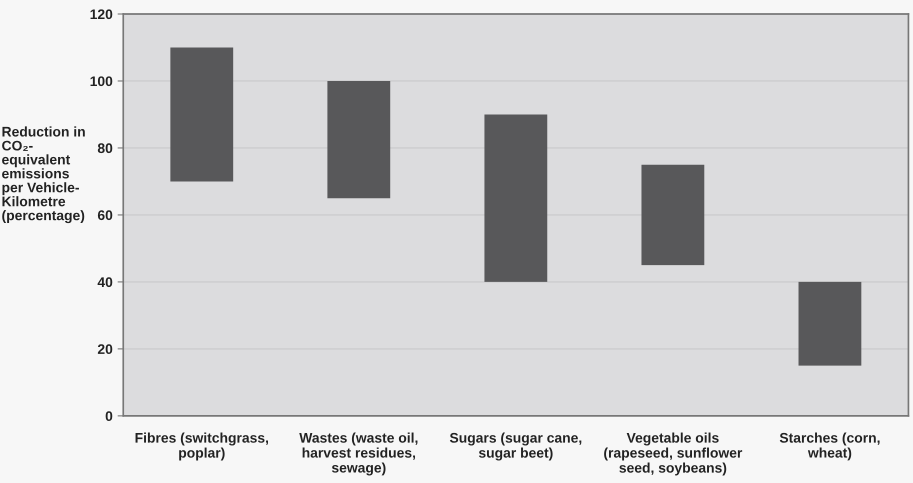 The width and height of the screenshot is (913, 483). I want to click on y-tick-label: 40, so click(105, 282).